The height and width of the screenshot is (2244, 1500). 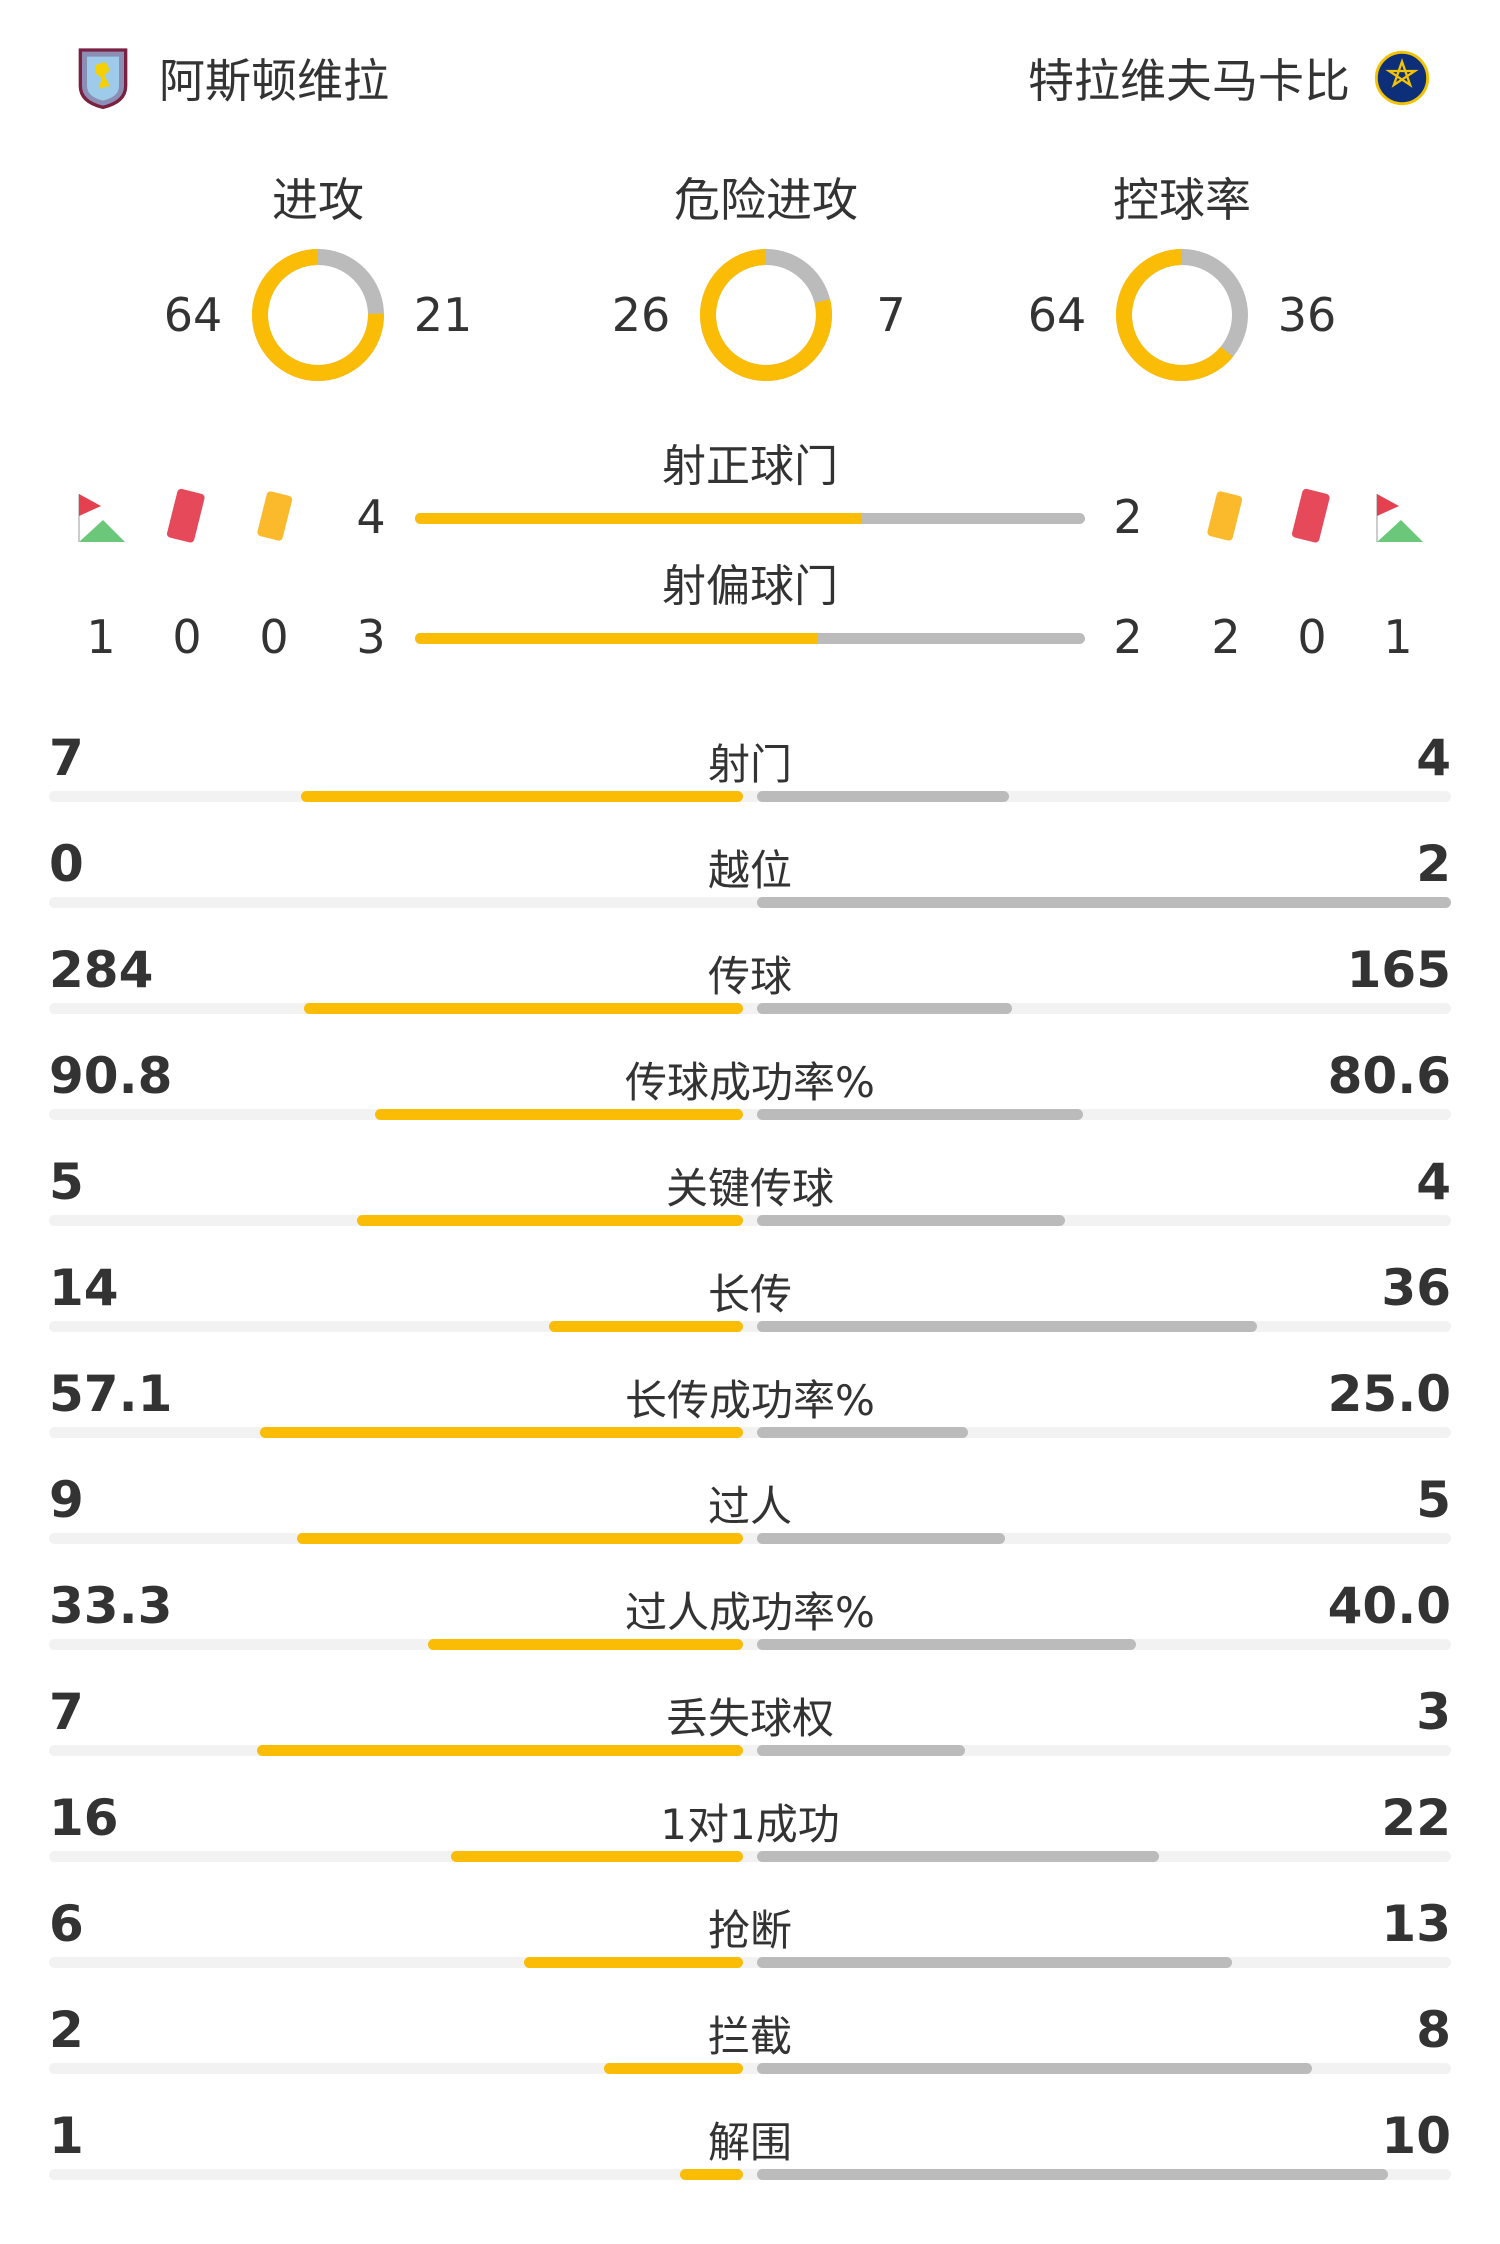 I want to click on stat-row: 2 拦截 8, so click(x=750, y=2057).